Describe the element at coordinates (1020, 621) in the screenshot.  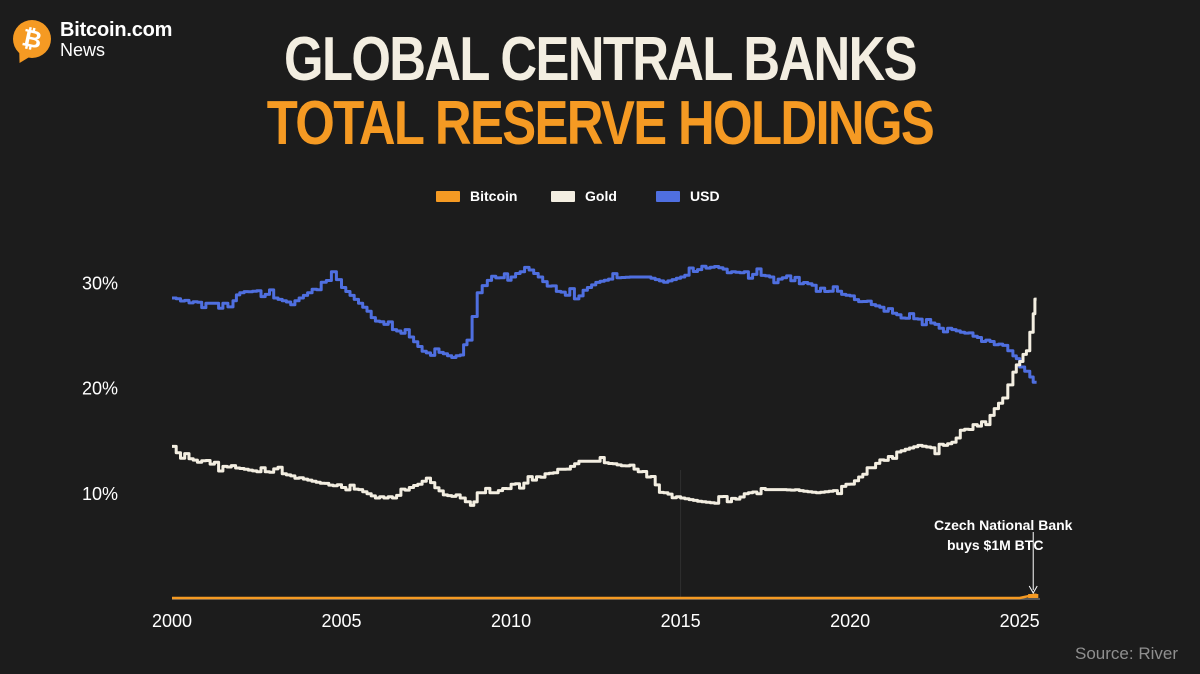
I see `x-tick-label: 2025` at that location.